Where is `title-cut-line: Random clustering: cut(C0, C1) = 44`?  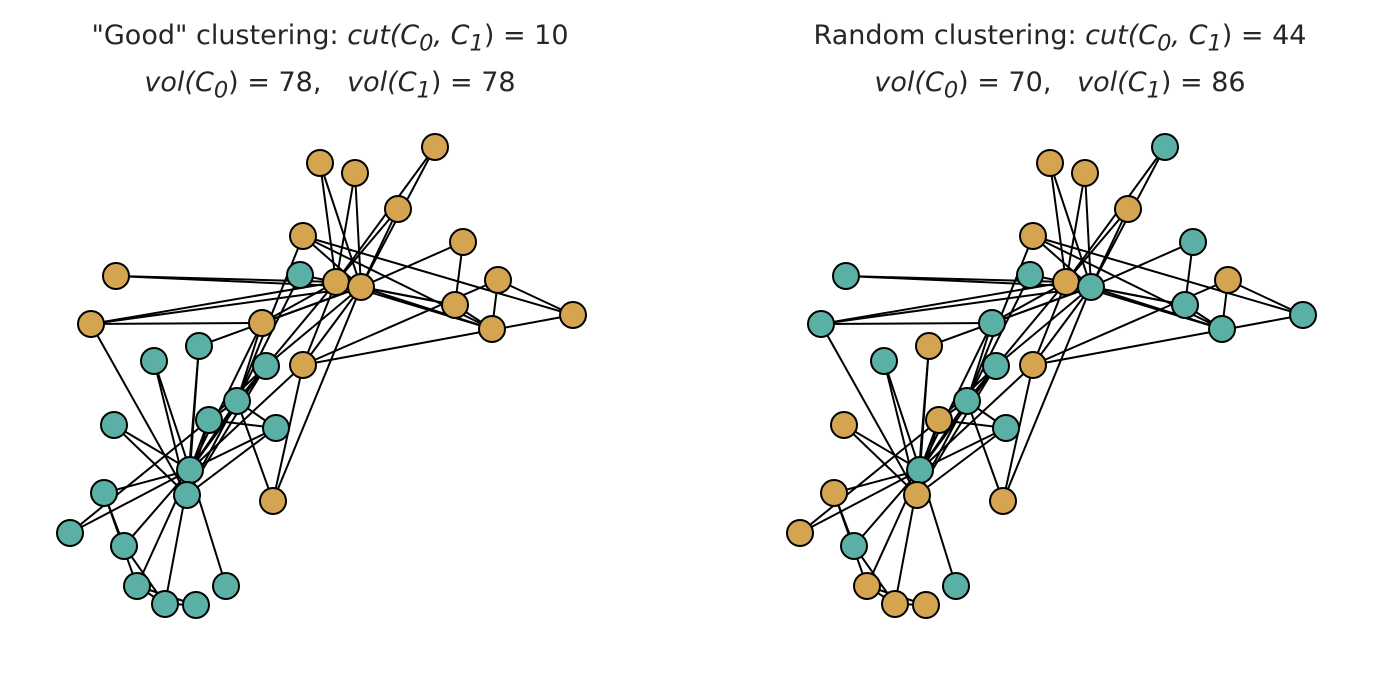 title-cut-line: Random clustering: cut(C0, C1) = 44 is located at coordinates (1053, 39).